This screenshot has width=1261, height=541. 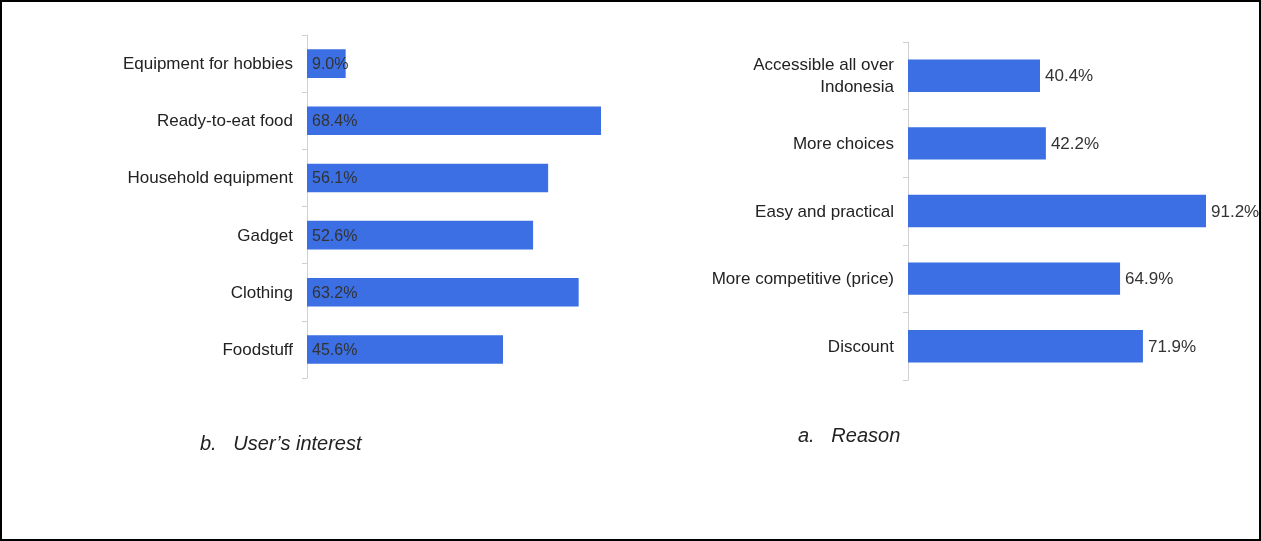 What do you see at coordinates (1075, 143) in the screenshot?
I see `data-label: 42.2%` at bounding box center [1075, 143].